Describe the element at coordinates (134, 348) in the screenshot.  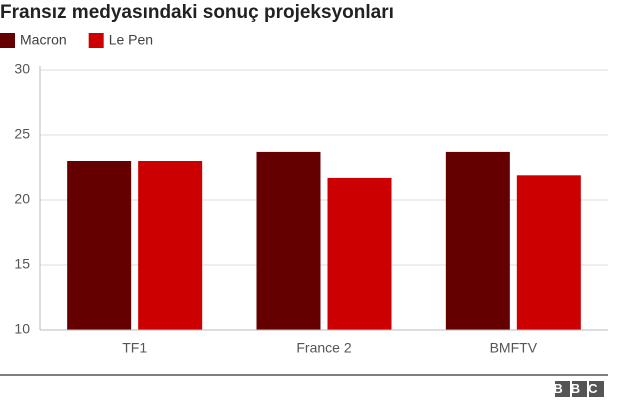
I see `x-tick-label: TF1` at that location.